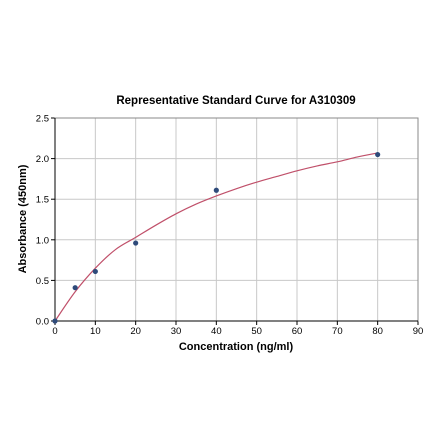 The height and width of the screenshot is (441, 440). I want to click on y-tick-label: 0.5, so click(42, 281).